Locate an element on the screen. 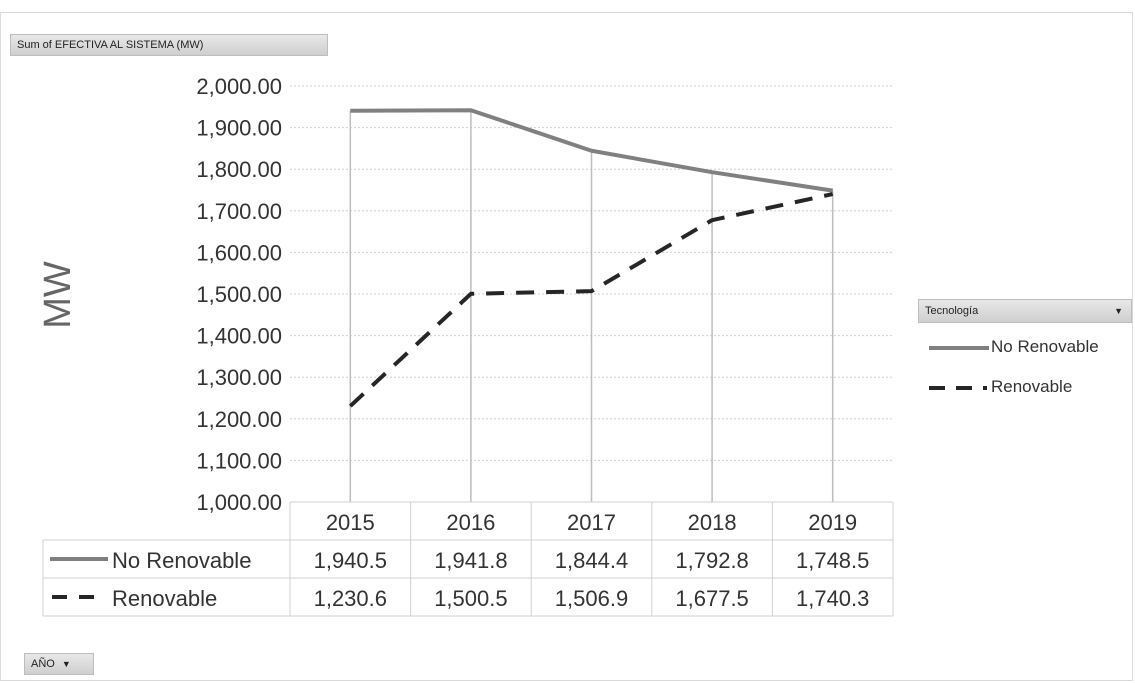  x-tick-label: 2015 is located at coordinates (350, 522).